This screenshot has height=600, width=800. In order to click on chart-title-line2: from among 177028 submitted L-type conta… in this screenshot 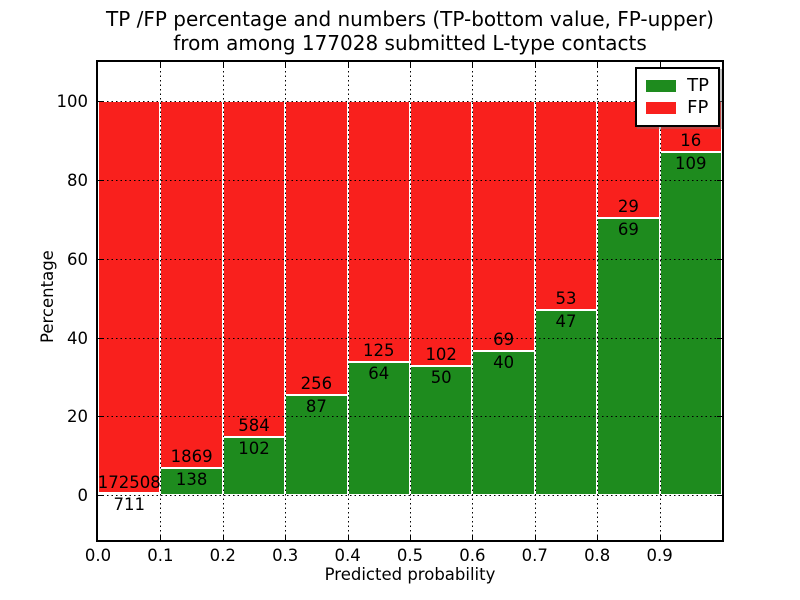, I will do `click(410, 43)`.